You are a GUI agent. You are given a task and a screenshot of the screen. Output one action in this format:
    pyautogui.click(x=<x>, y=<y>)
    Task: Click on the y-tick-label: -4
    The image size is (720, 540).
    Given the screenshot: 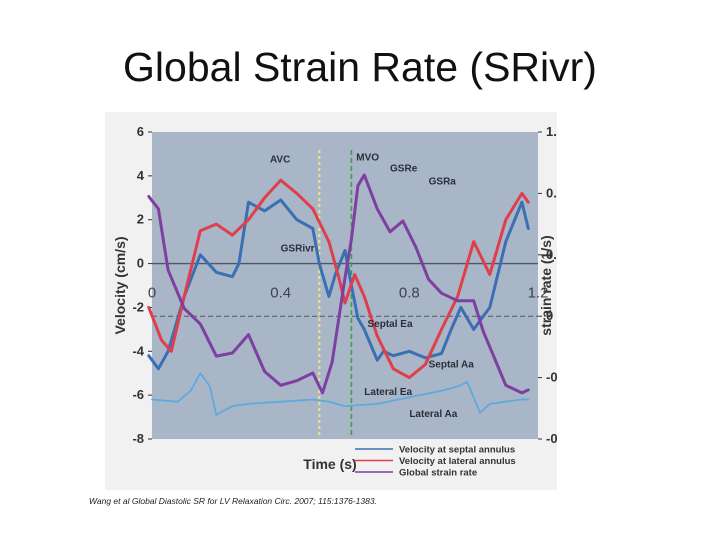 What is the action you would take?
    pyautogui.click(x=138, y=350)
    